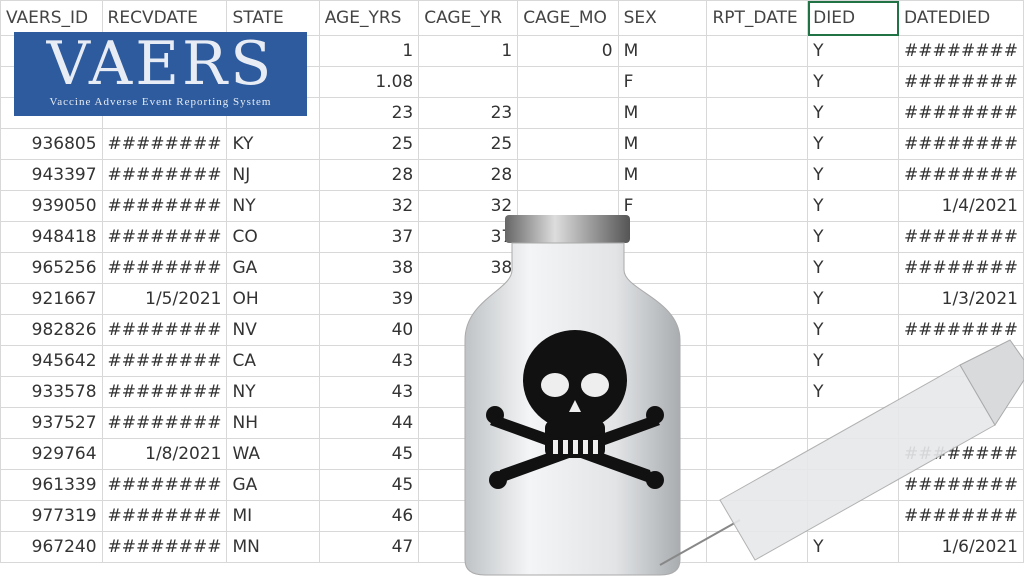 This screenshot has height=576, width=1024. Describe the element at coordinates (273, 516) in the screenshot. I see `cell: MI` at that location.